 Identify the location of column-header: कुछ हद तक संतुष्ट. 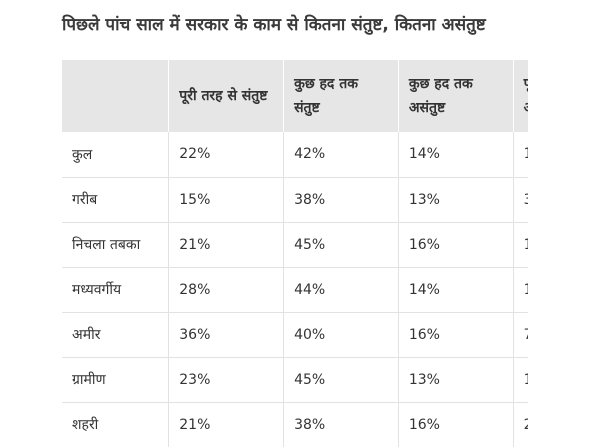
(341, 96).